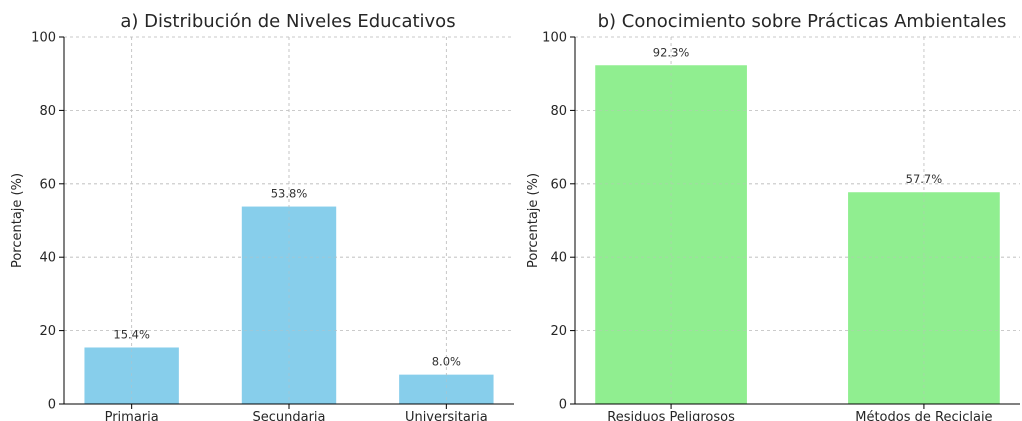 This screenshot has height=421, width=1022. Describe the element at coordinates (131, 334) in the screenshot. I see `panel-a-data-label: 15.4%` at that location.